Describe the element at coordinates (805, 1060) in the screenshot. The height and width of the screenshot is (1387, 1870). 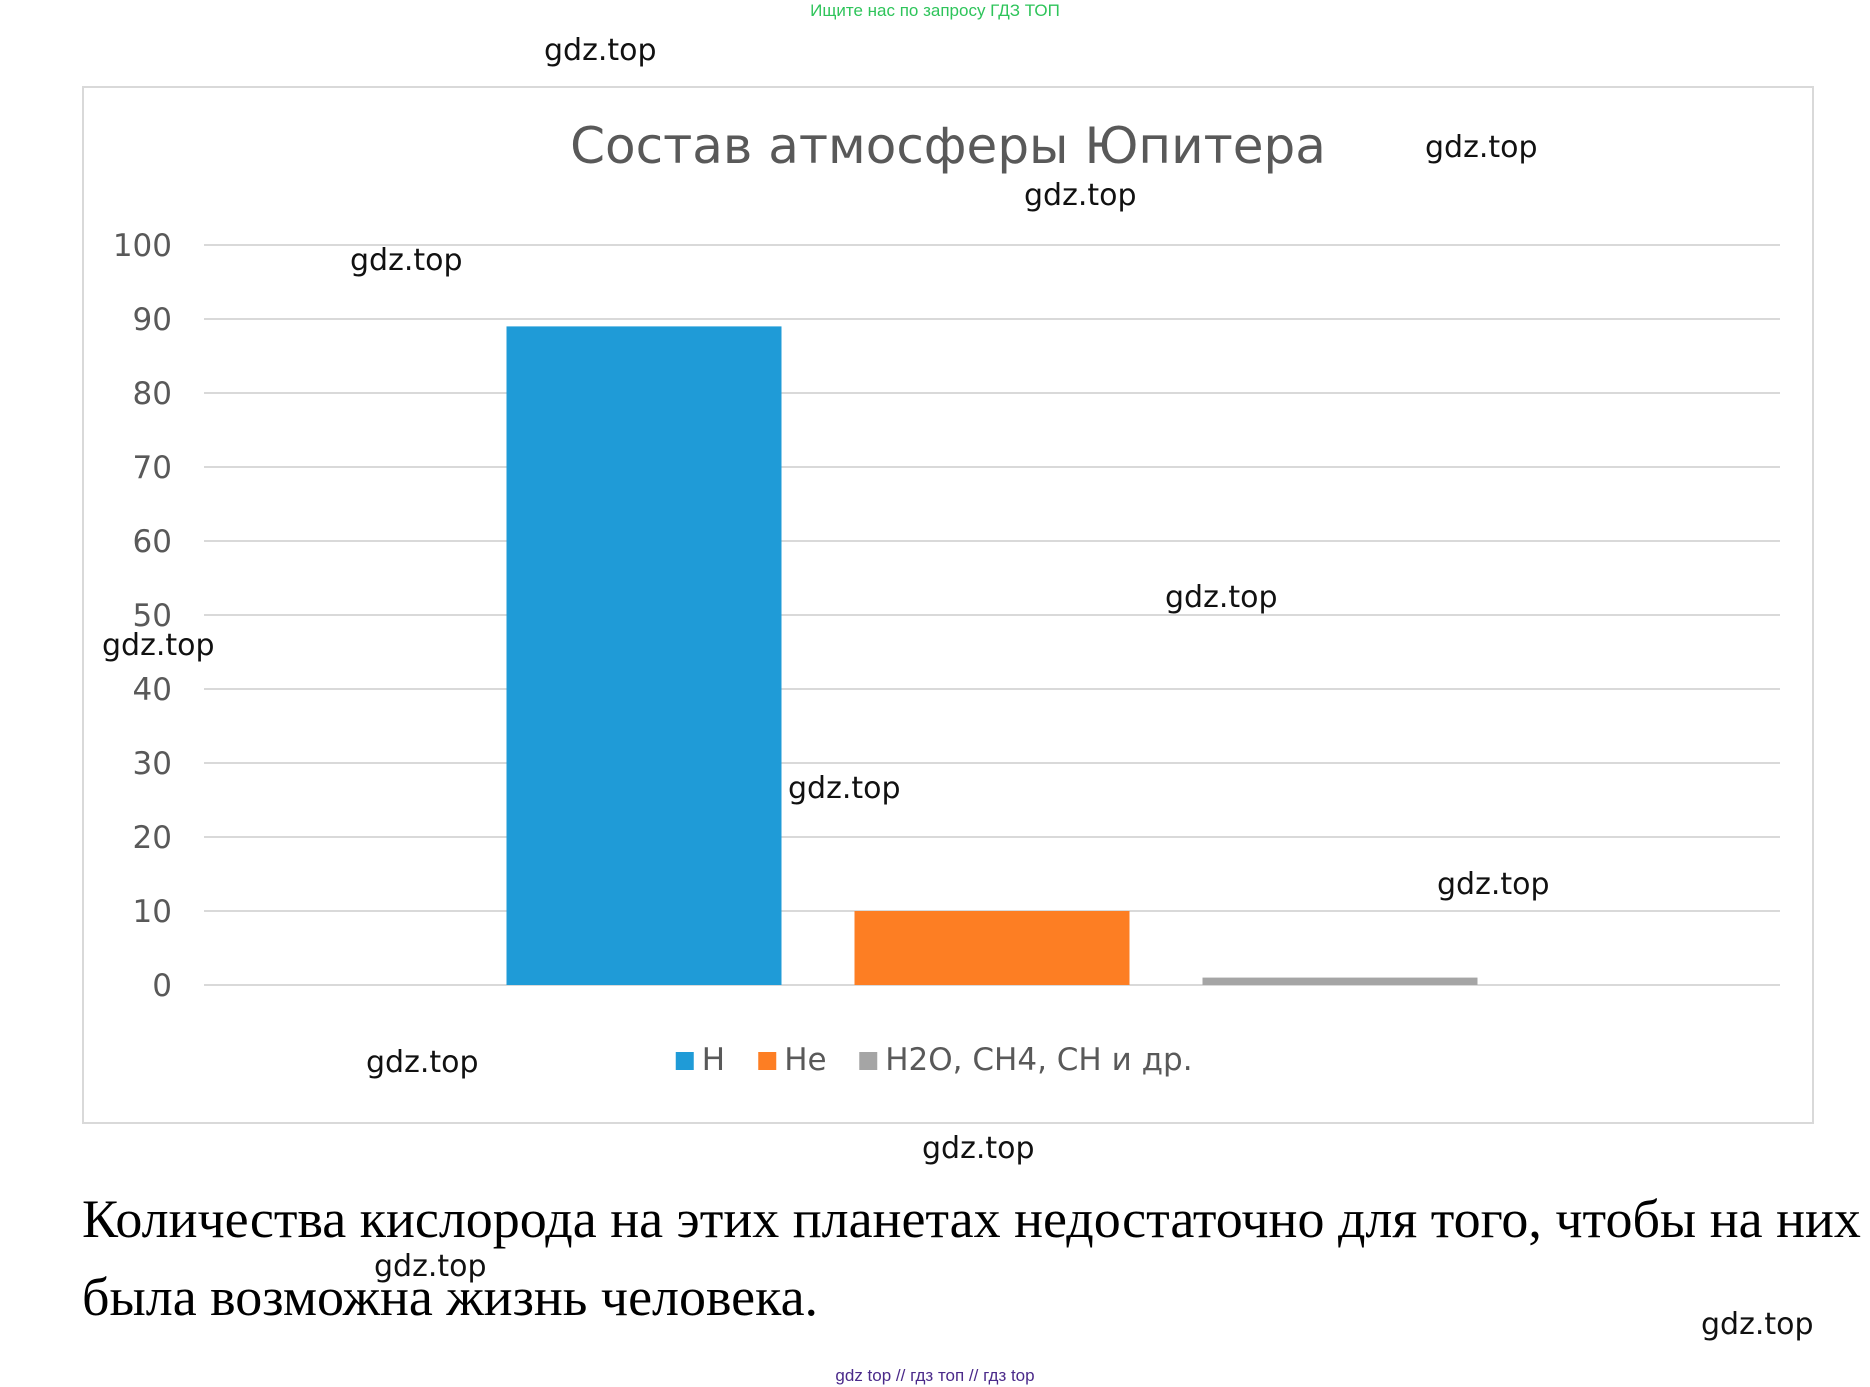
I see `legend-label: He` at that location.